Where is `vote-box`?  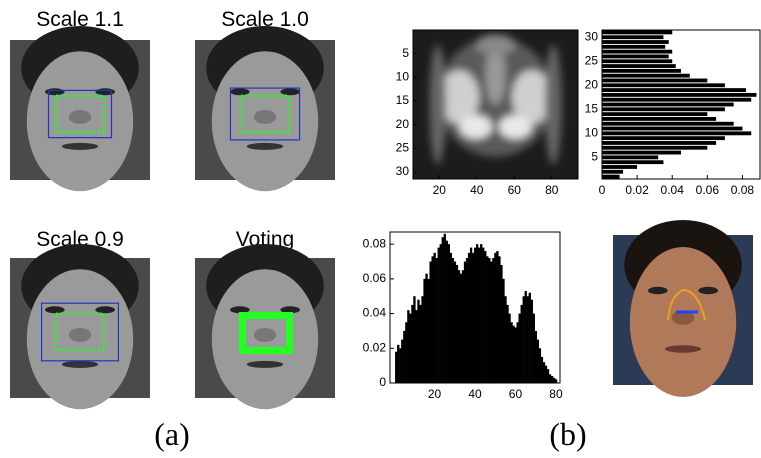
vote-box is located at coordinates (266, 333).